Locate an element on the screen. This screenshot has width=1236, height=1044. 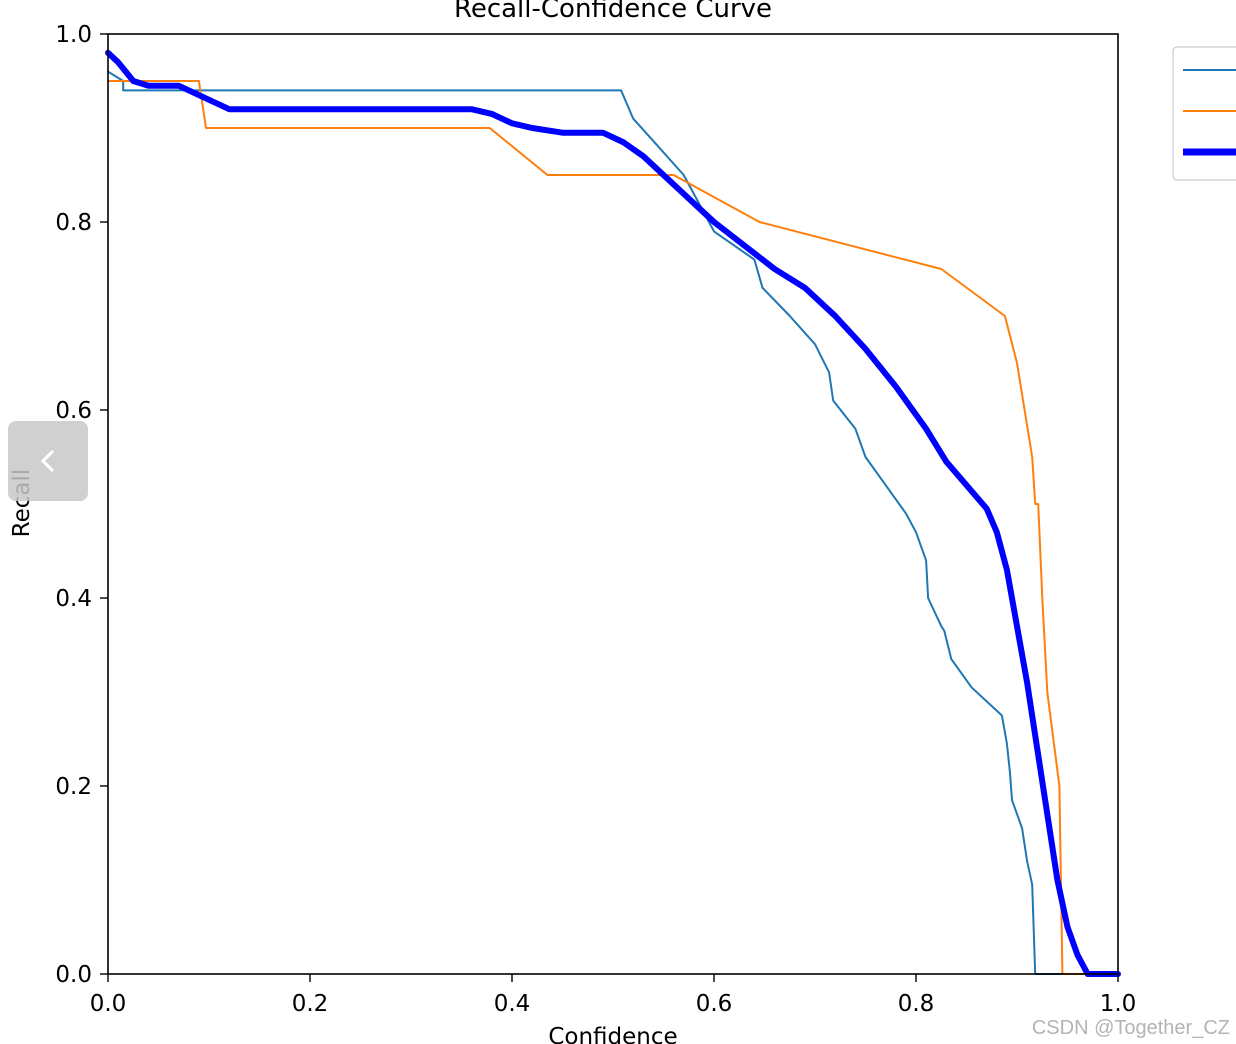
y-tick-label: 1.0 is located at coordinates (73, 35).